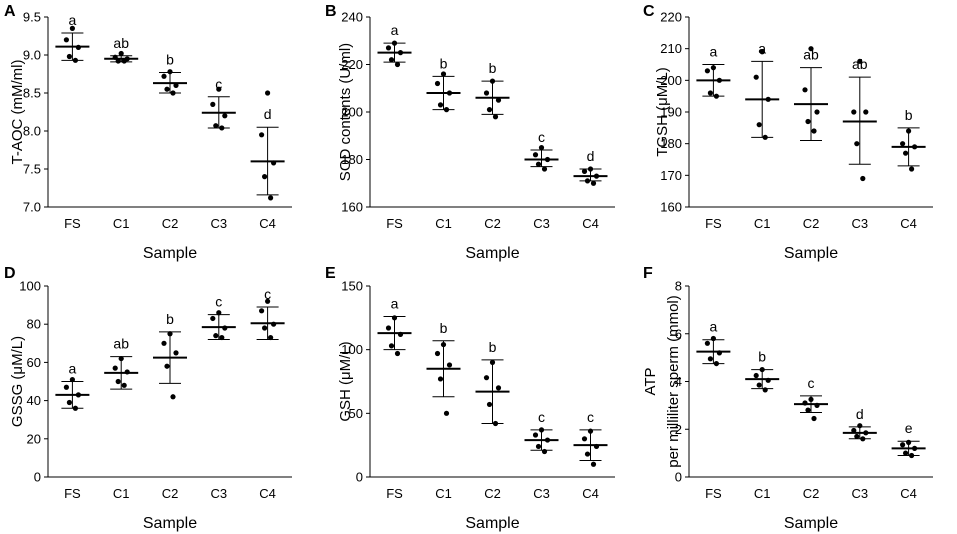 This screenshot has height=534, width=957. I want to click on y-axis-label: GSSG (μM/L), so click(17, 381).